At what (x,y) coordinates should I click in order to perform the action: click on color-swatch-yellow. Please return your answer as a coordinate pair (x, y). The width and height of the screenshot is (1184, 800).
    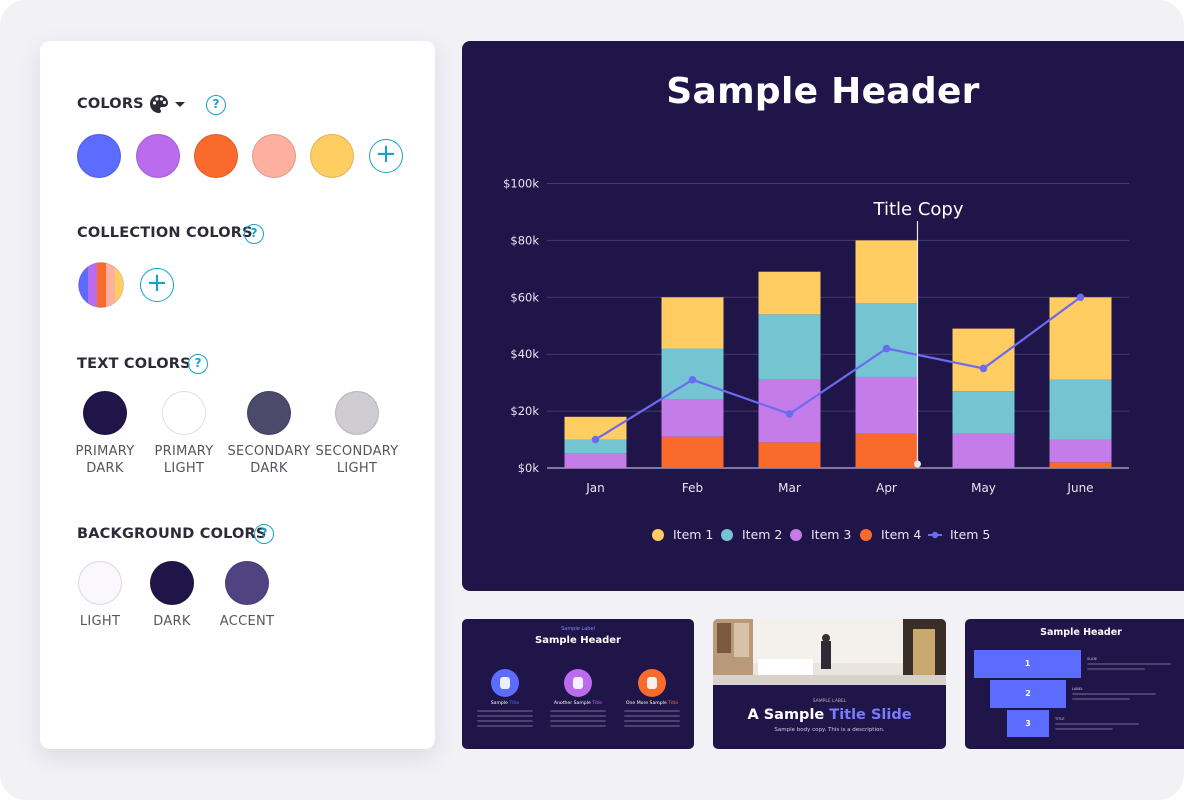
    Looking at the image, I should click on (332, 156).